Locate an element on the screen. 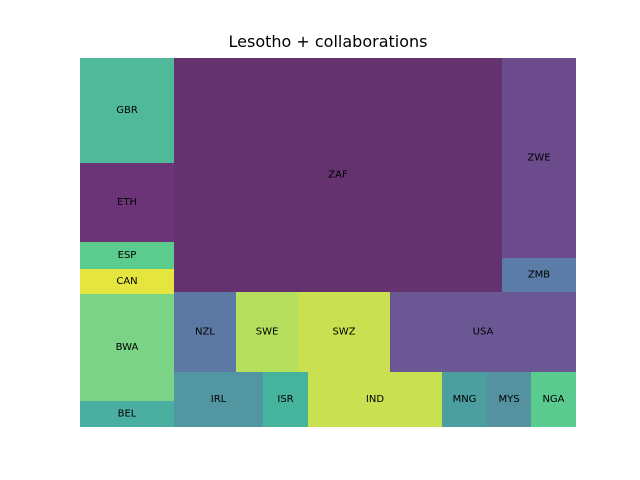 The image size is (640, 480). treemap-cell-eth is located at coordinates (127, 202).